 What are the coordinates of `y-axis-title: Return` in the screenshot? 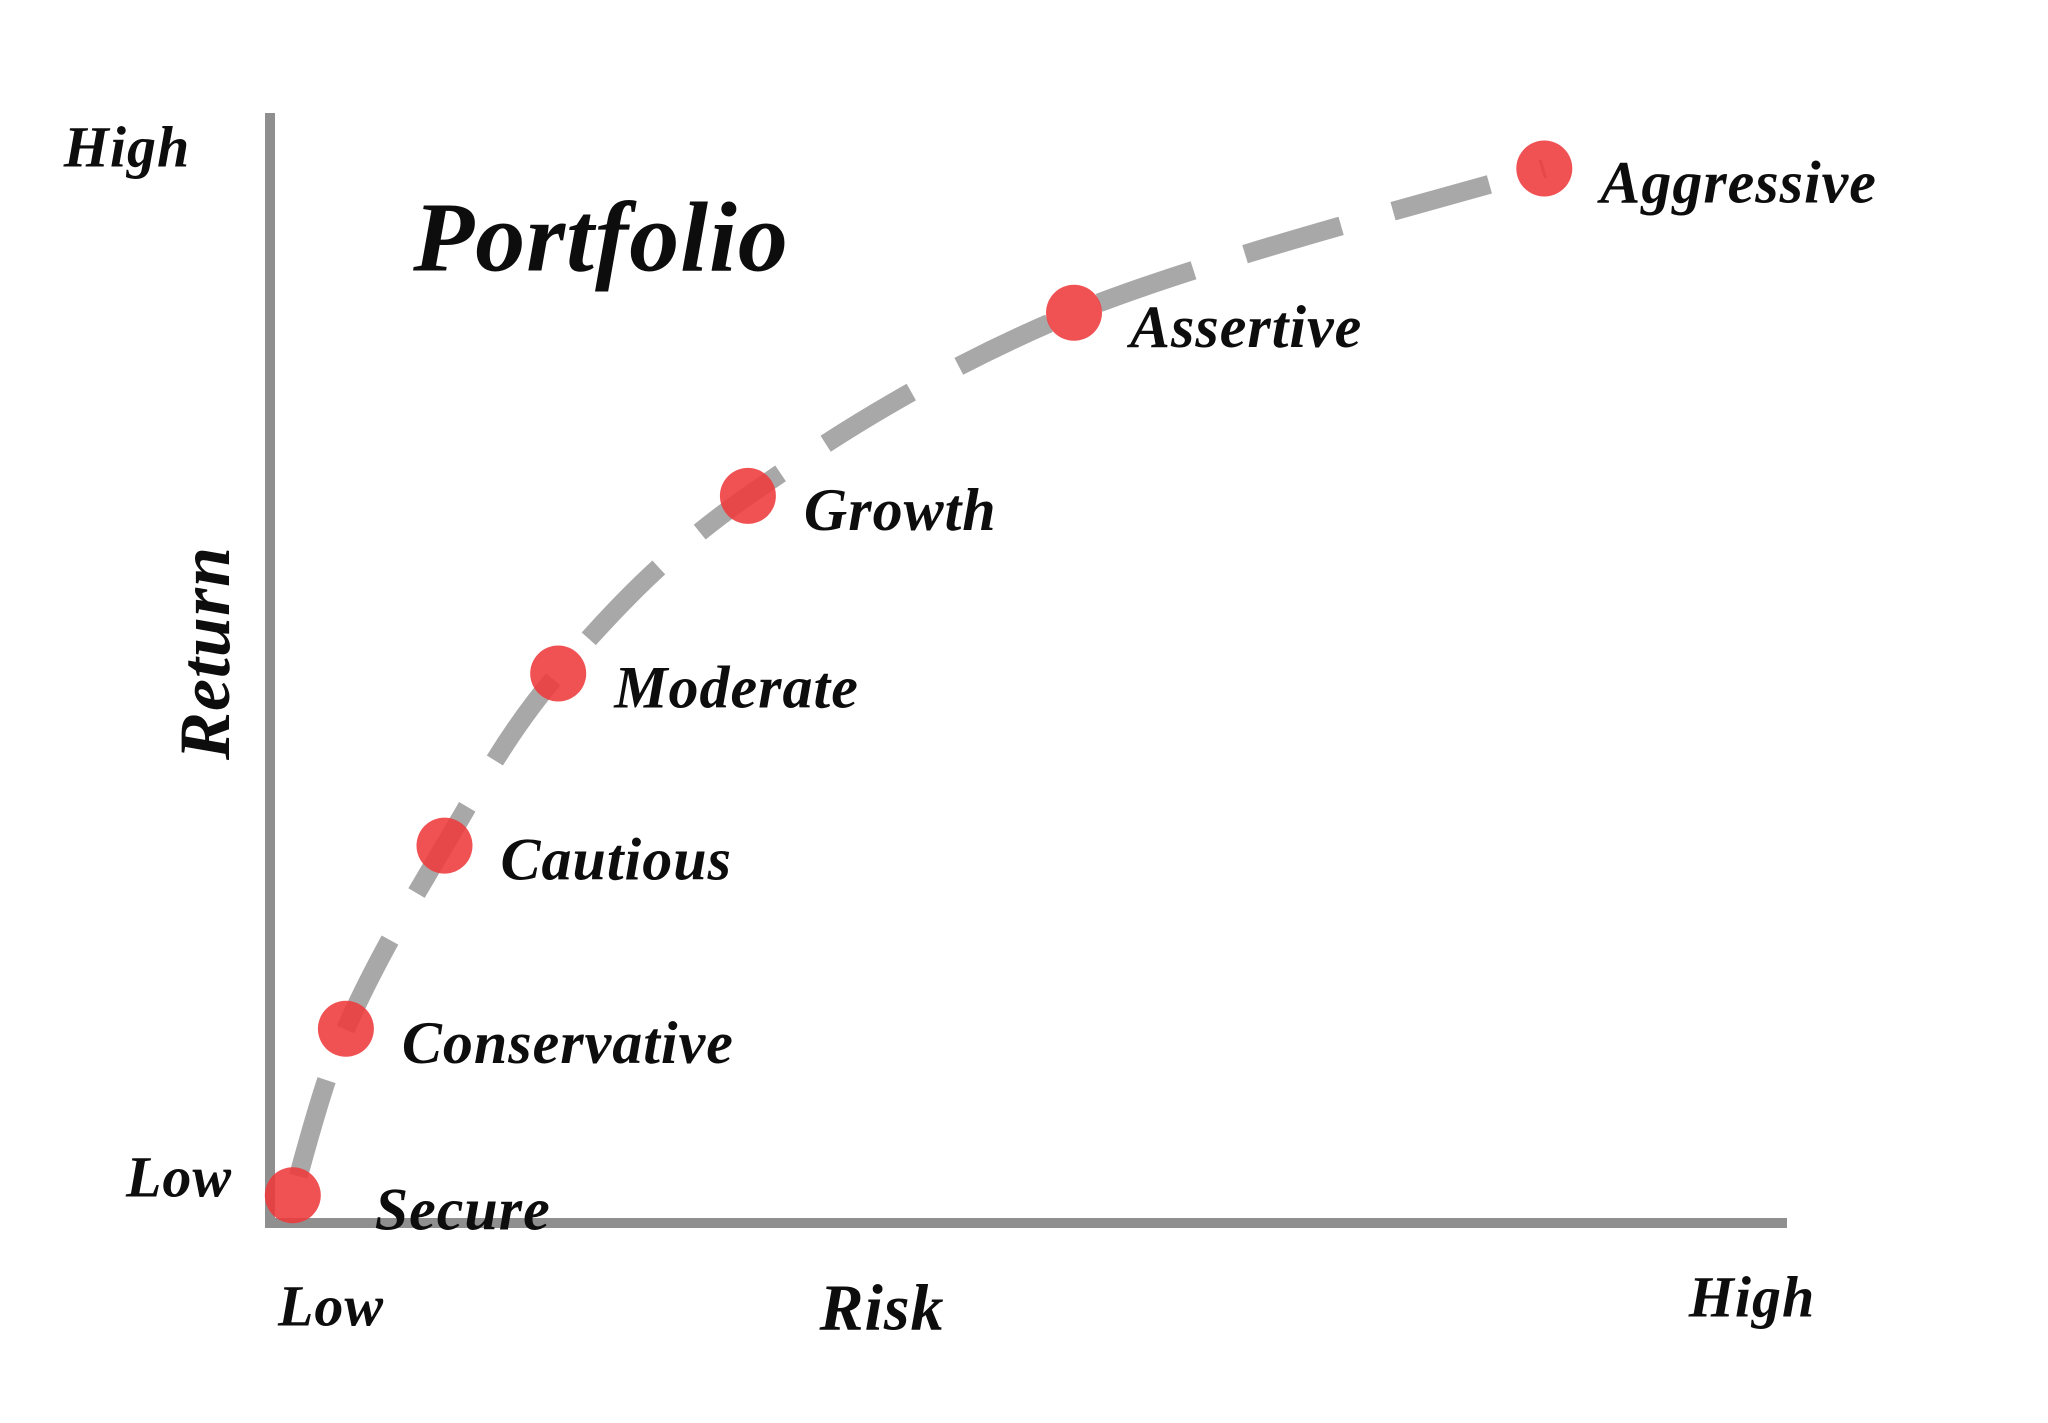 It's located at (205, 653).